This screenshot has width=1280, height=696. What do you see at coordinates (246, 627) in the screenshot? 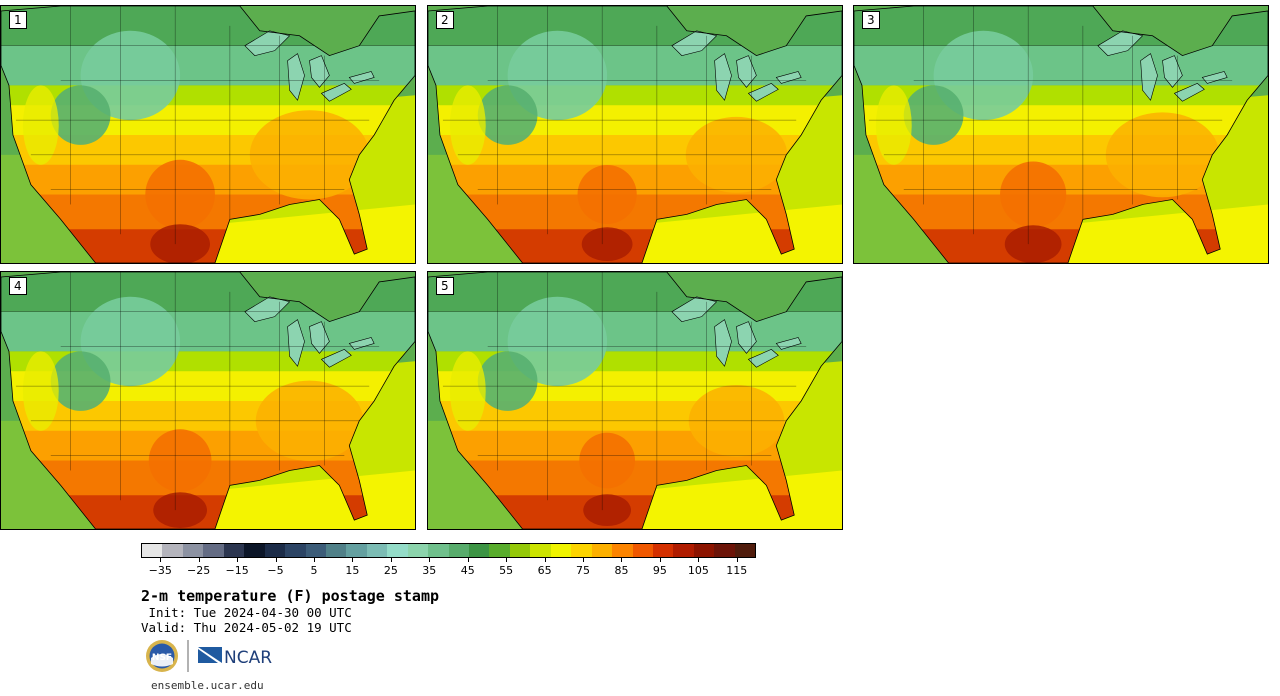
I see `valid-time: Valid: Thu 2024-05-02 19 UTC` at bounding box center [246, 627].